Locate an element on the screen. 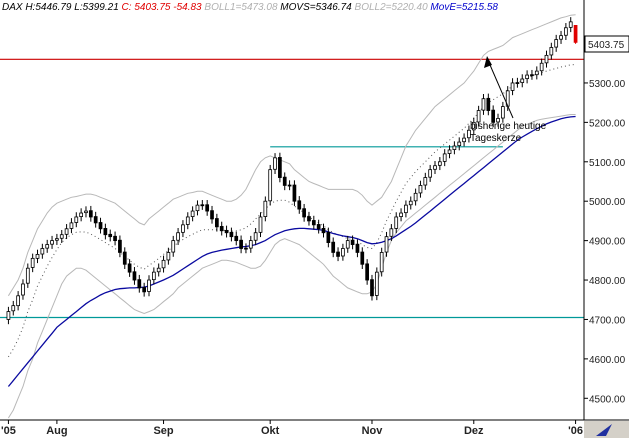  x-tick-label: '06 is located at coordinates (575, 431).